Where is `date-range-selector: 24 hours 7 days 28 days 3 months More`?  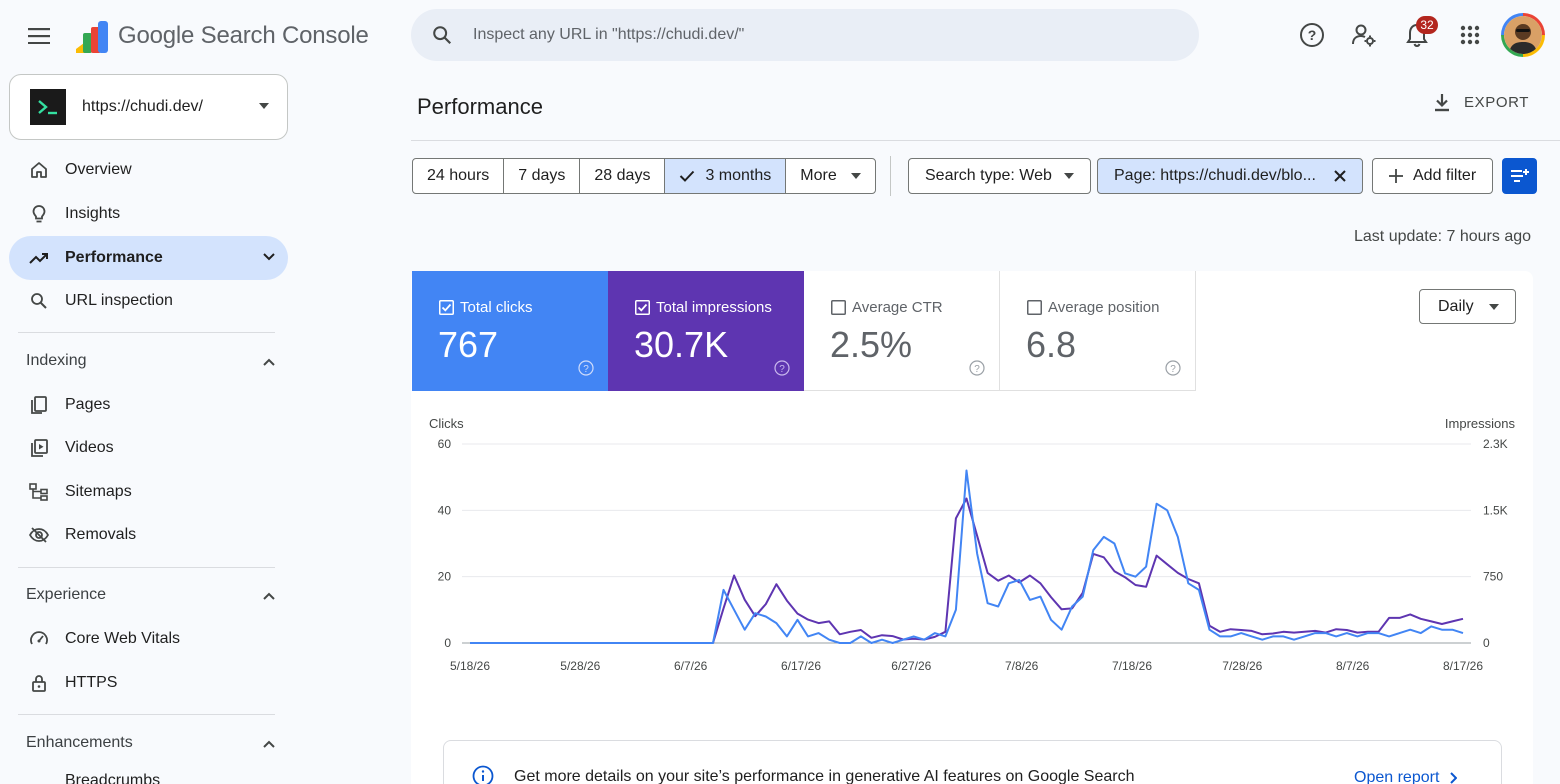 date-range-selector: 24 hours 7 days 28 days 3 months More is located at coordinates (644, 176).